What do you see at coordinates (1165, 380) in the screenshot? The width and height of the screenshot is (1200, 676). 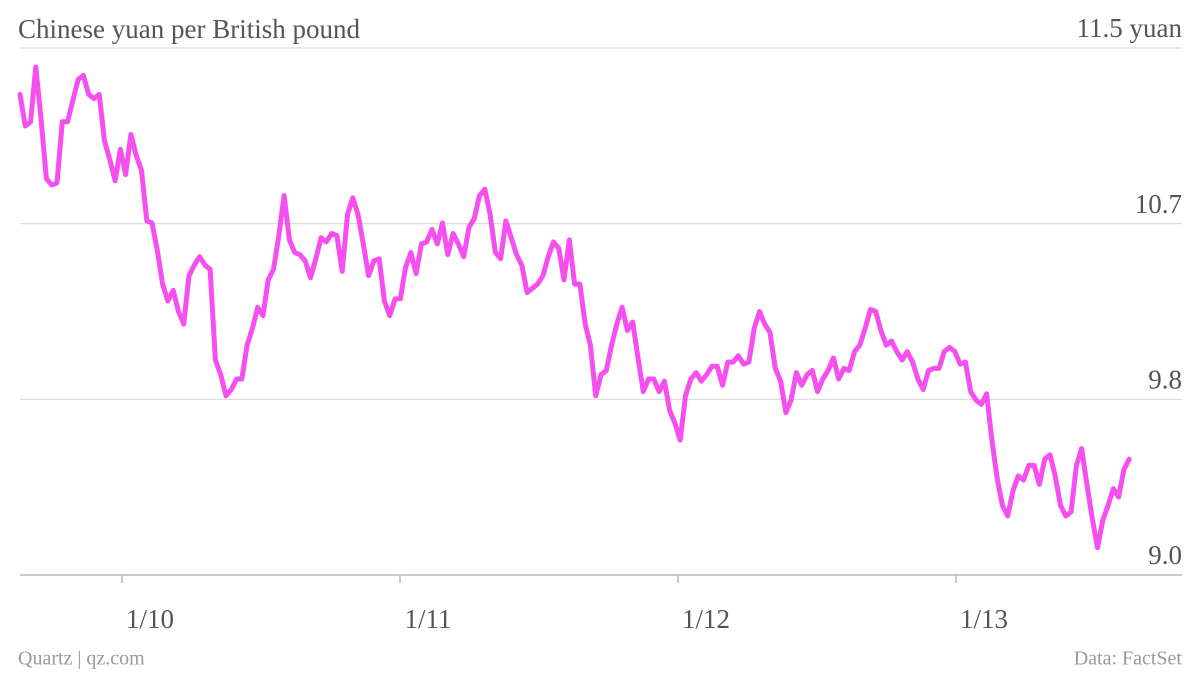 I see `y-tick-label: 9.8` at bounding box center [1165, 380].